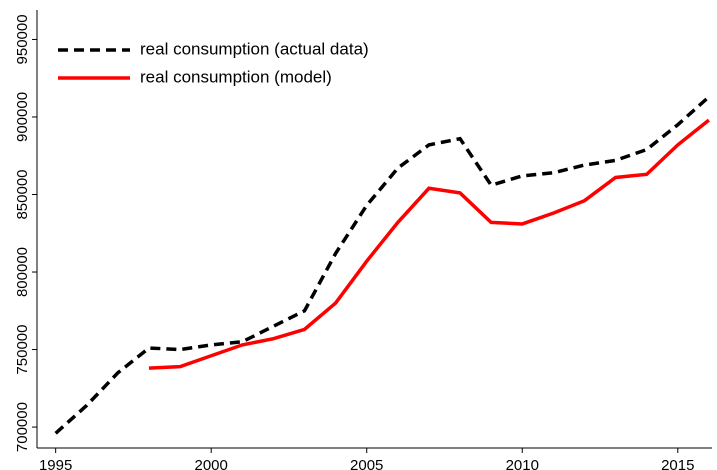 The width and height of the screenshot is (717, 470). Describe the element at coordinates (366, 463) in the screenshot. I see `x-tick-label: 2005` at that location.